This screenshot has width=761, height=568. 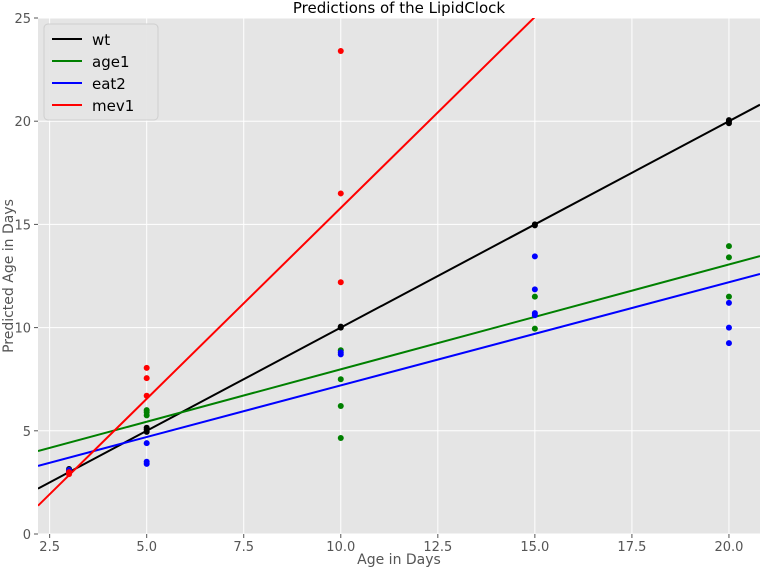 What do you see at coordinates (631, 547) in the screenshot?
I see `x-tick-label: 17.5` at bounding box center [631, 547].